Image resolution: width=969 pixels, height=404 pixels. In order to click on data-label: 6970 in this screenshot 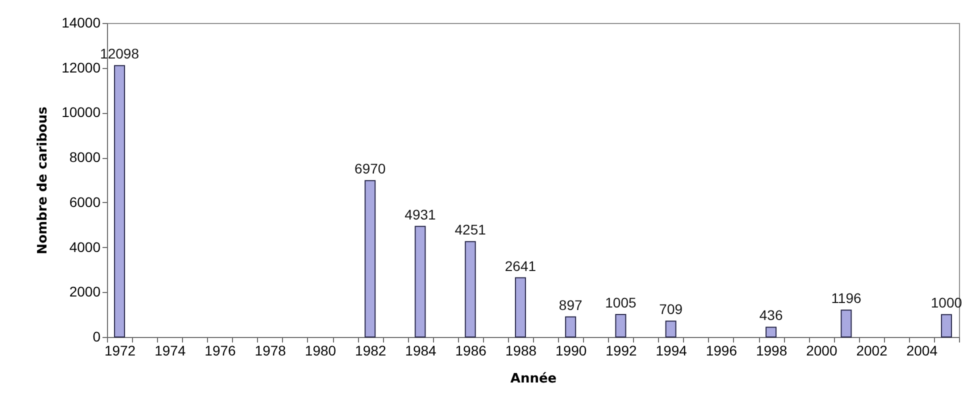, I will do `click(370, 168)`.